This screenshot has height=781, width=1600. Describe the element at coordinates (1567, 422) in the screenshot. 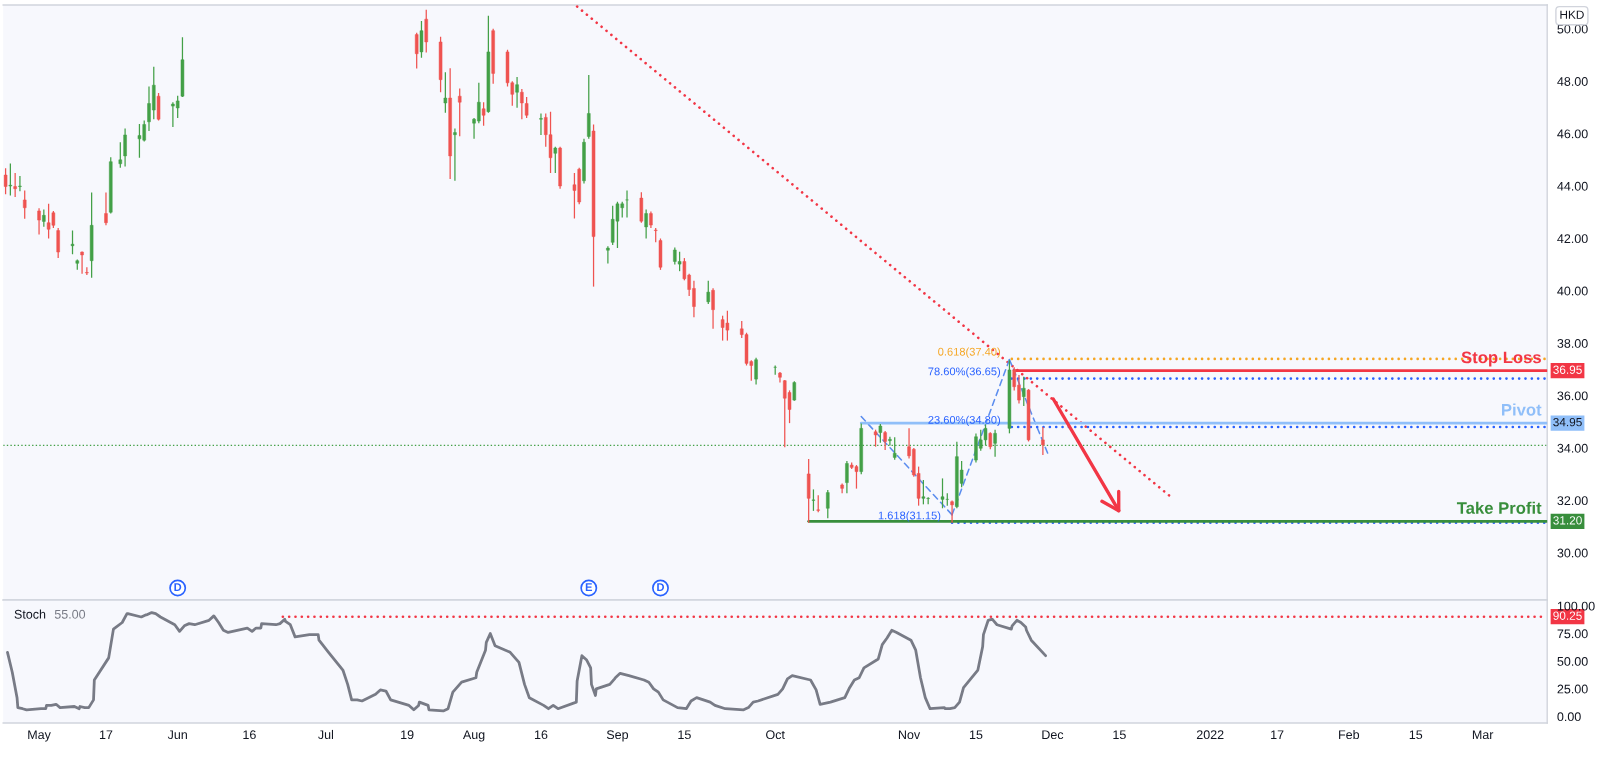

I see `data-label: 34.95` at that location.